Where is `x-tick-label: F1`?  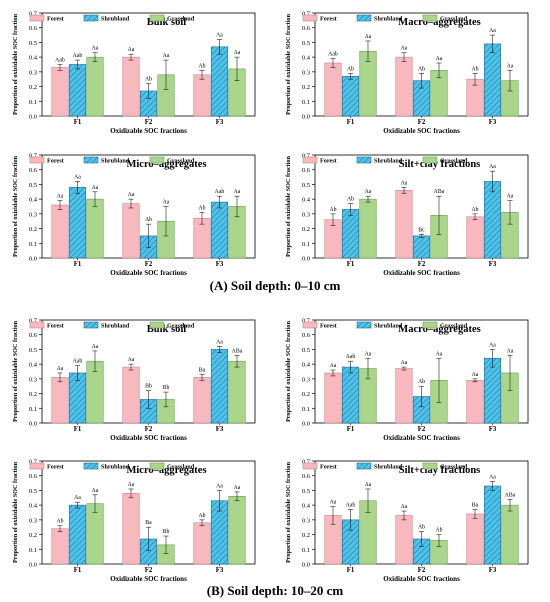
x-tick-label: F1 is located at coordinates (351, 264).